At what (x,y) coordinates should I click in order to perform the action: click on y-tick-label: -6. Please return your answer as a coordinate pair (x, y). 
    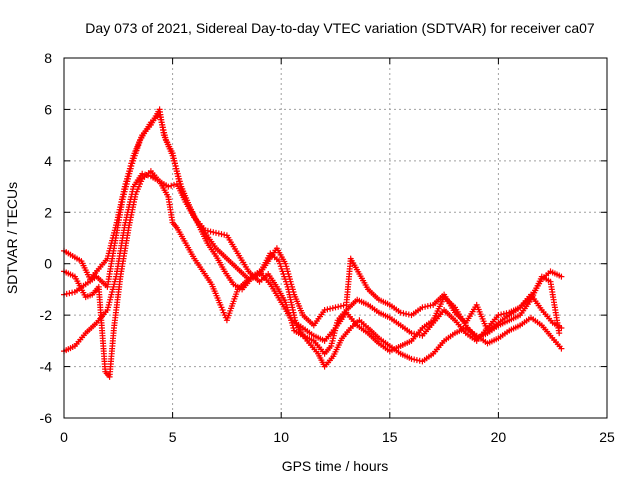
    Looking at the image, I should click on (46, 418).